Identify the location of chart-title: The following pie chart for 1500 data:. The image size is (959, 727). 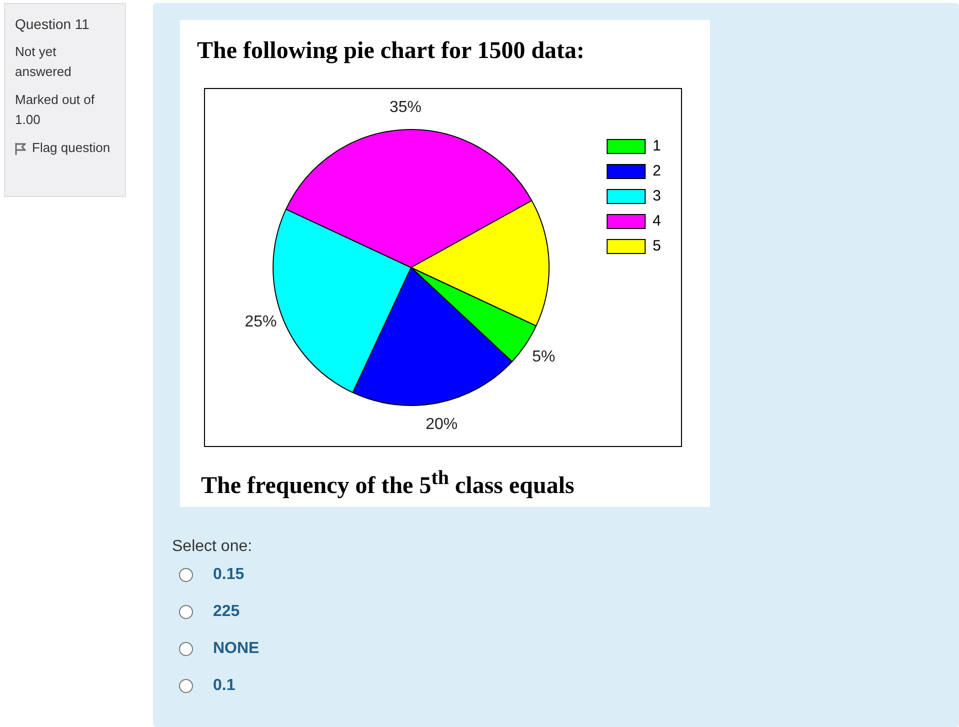
(391, 51).